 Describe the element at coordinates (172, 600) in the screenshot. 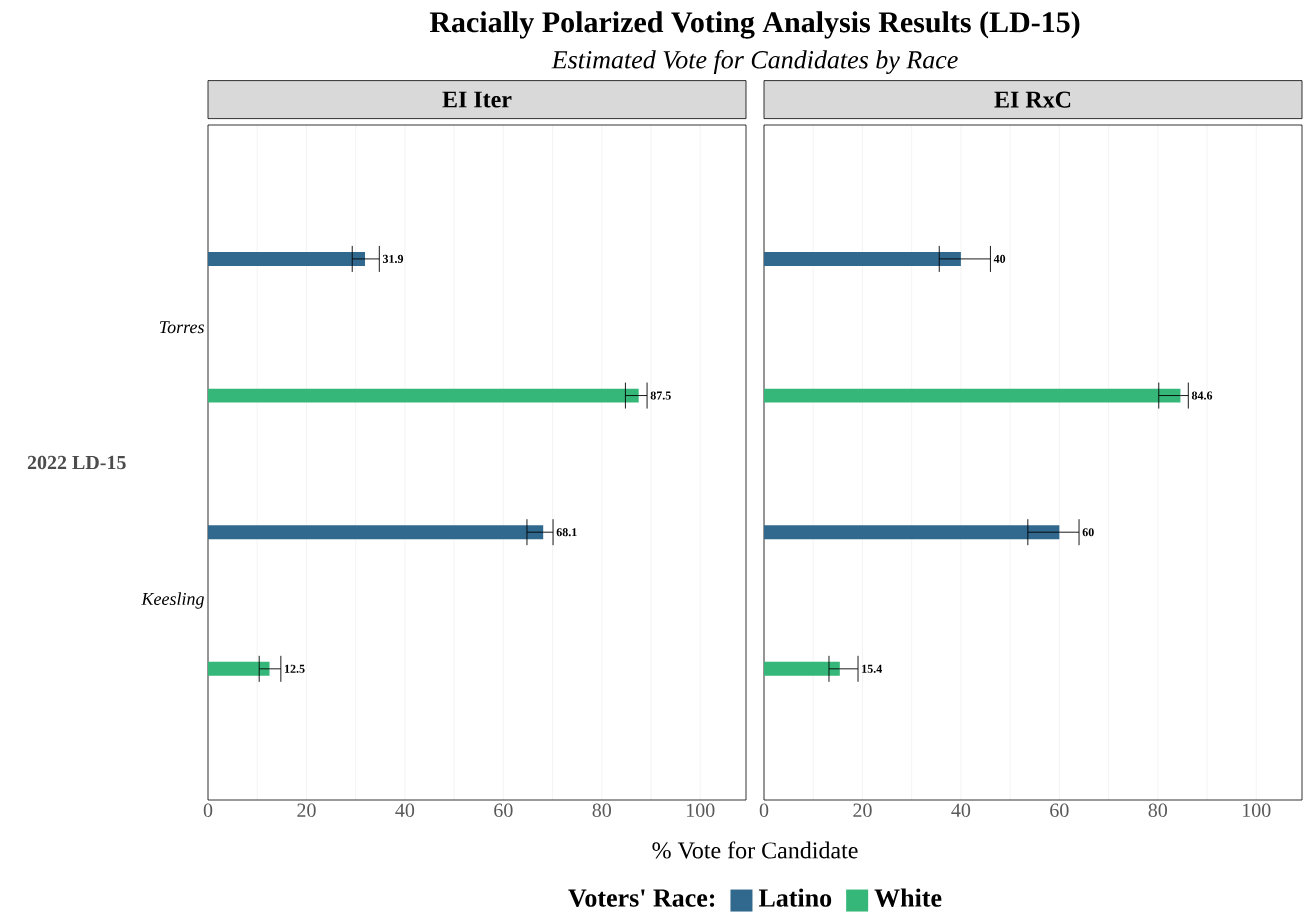

I see `y-tick-label: Keesling` at that location.